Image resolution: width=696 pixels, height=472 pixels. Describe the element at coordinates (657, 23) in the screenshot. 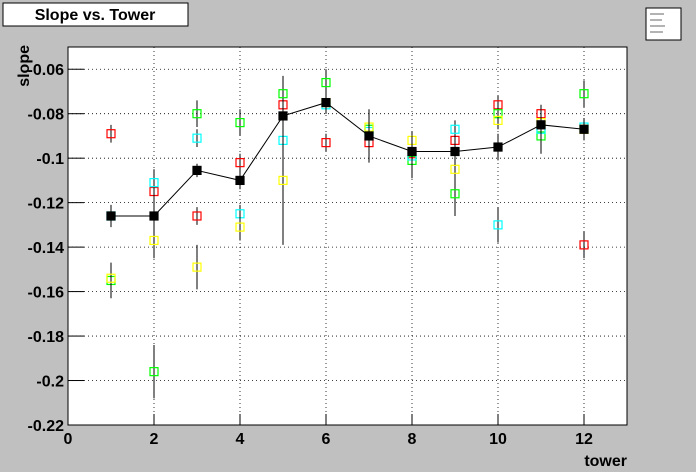

I see `legend-glyphs` at that location.